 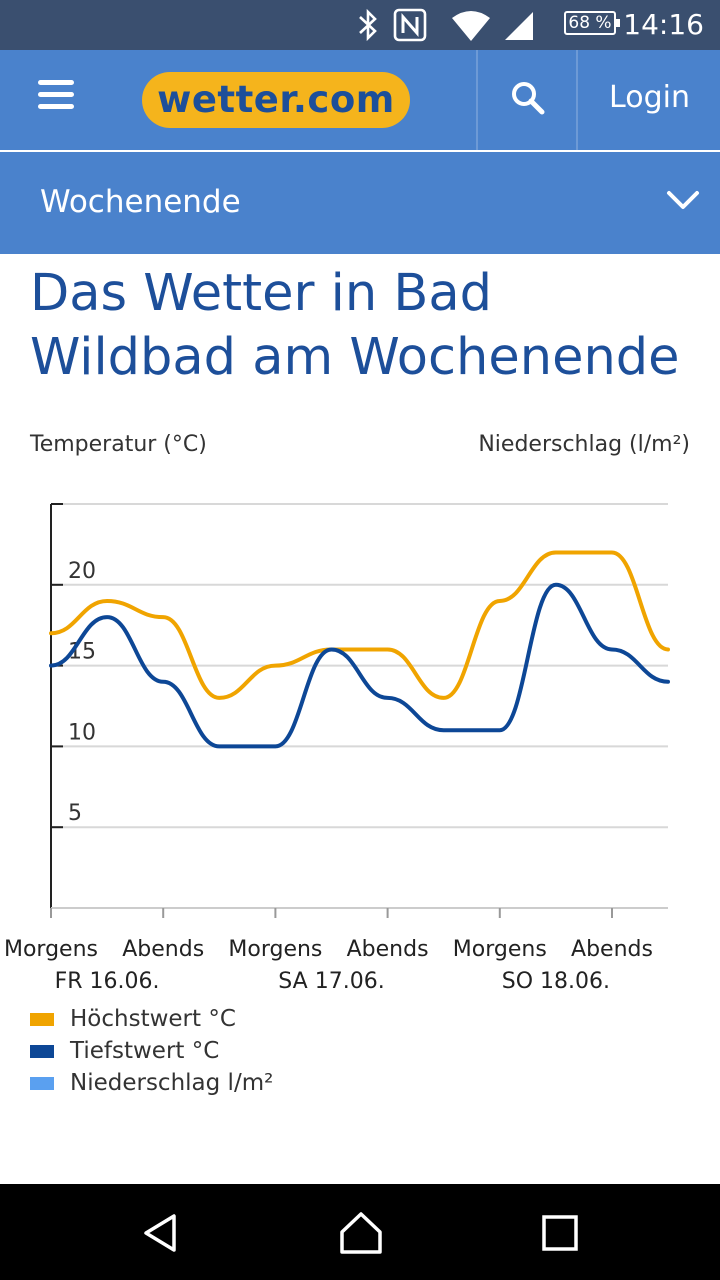 What do you see at coordinates (82, 571) in the screenshot?
I see `y-tick-label: 20` at bounding box center [82, 571].